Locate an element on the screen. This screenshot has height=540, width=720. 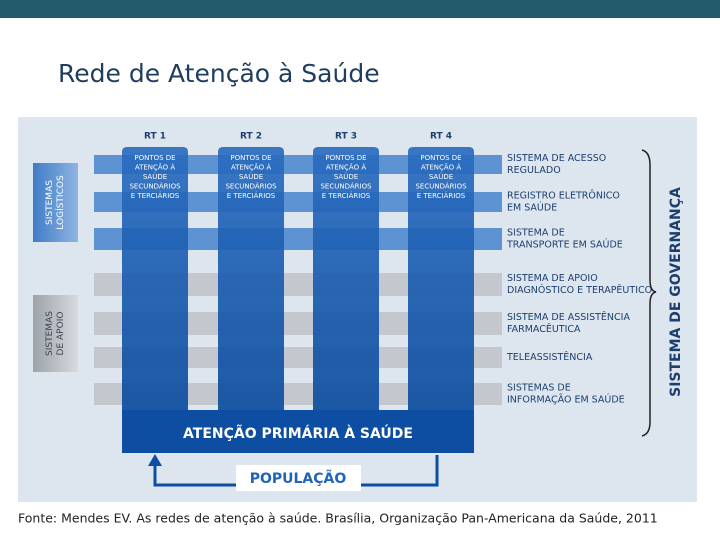
population-label: POPULAÇÃO is located at coordinates (298, 478).